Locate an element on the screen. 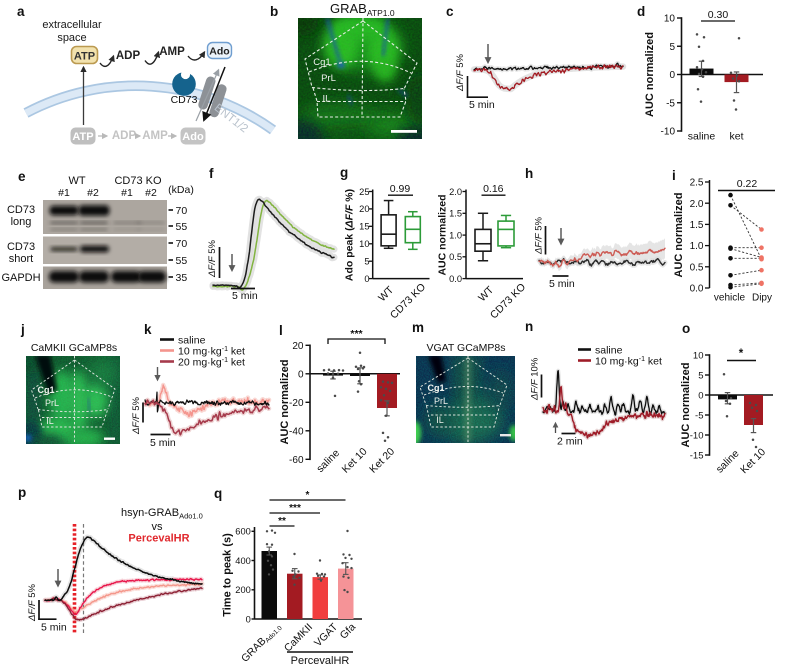 The image size is (785, 671). svg-text: long is located at coordinates (21, 222).